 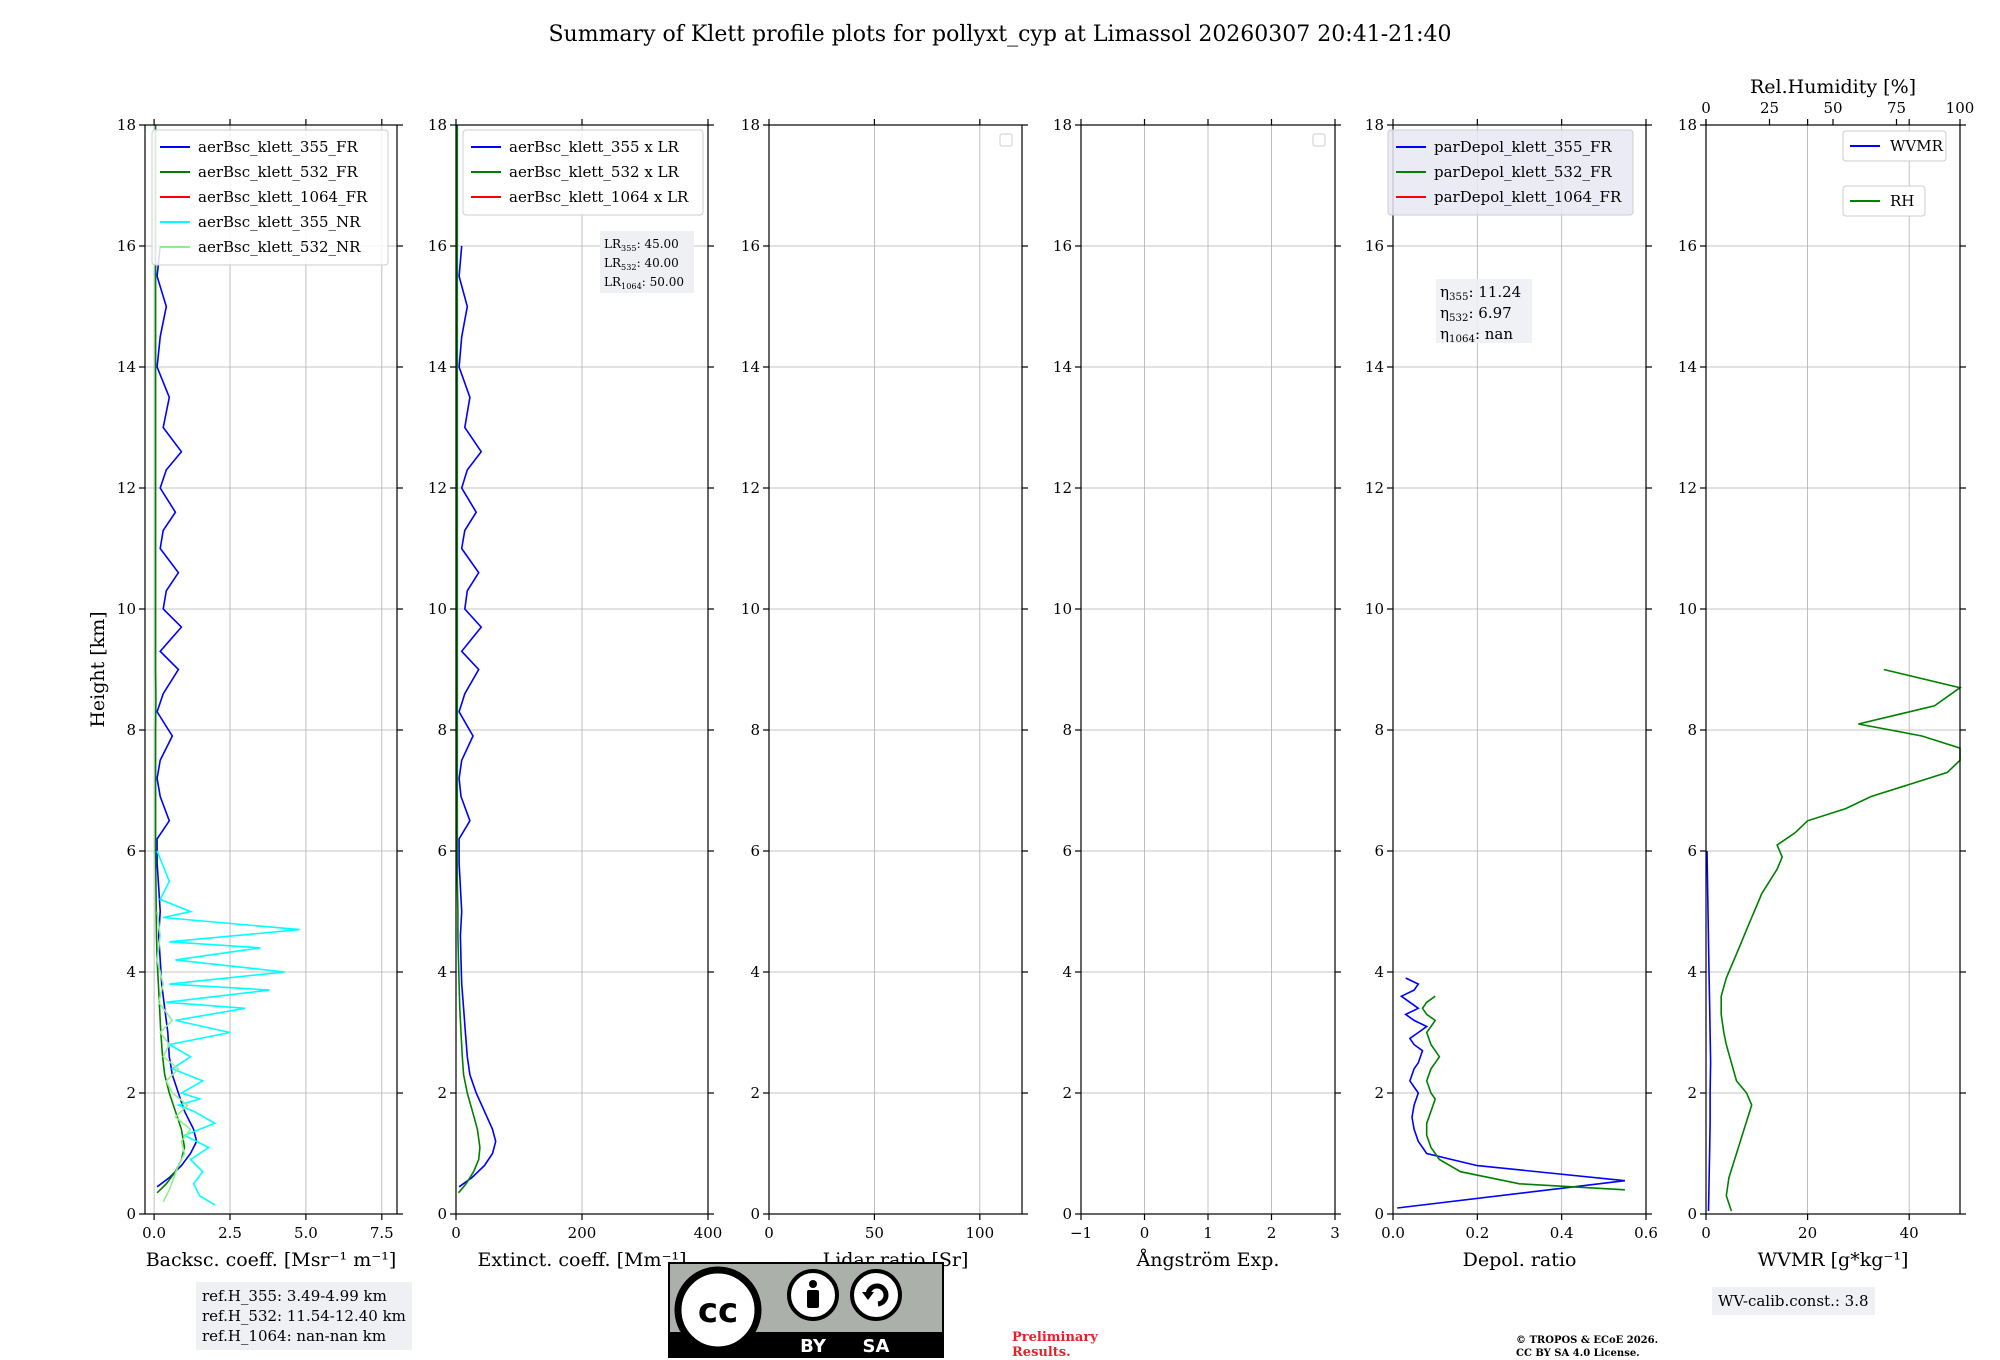 What do you see at coordinates (708, 1233) in the screenshot?
I see `x-tick-label: 400` at bounding box center [708, 1233].